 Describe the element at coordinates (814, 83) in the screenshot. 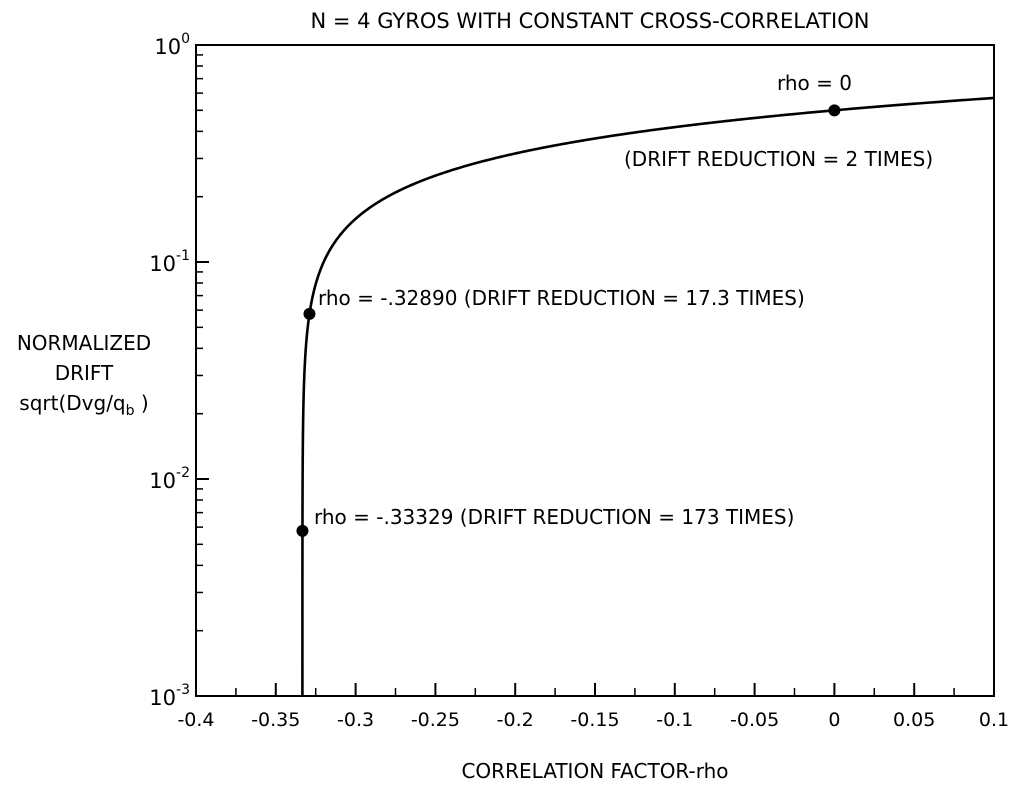

I see `annotation-rho-0: rho = 0` at that location.